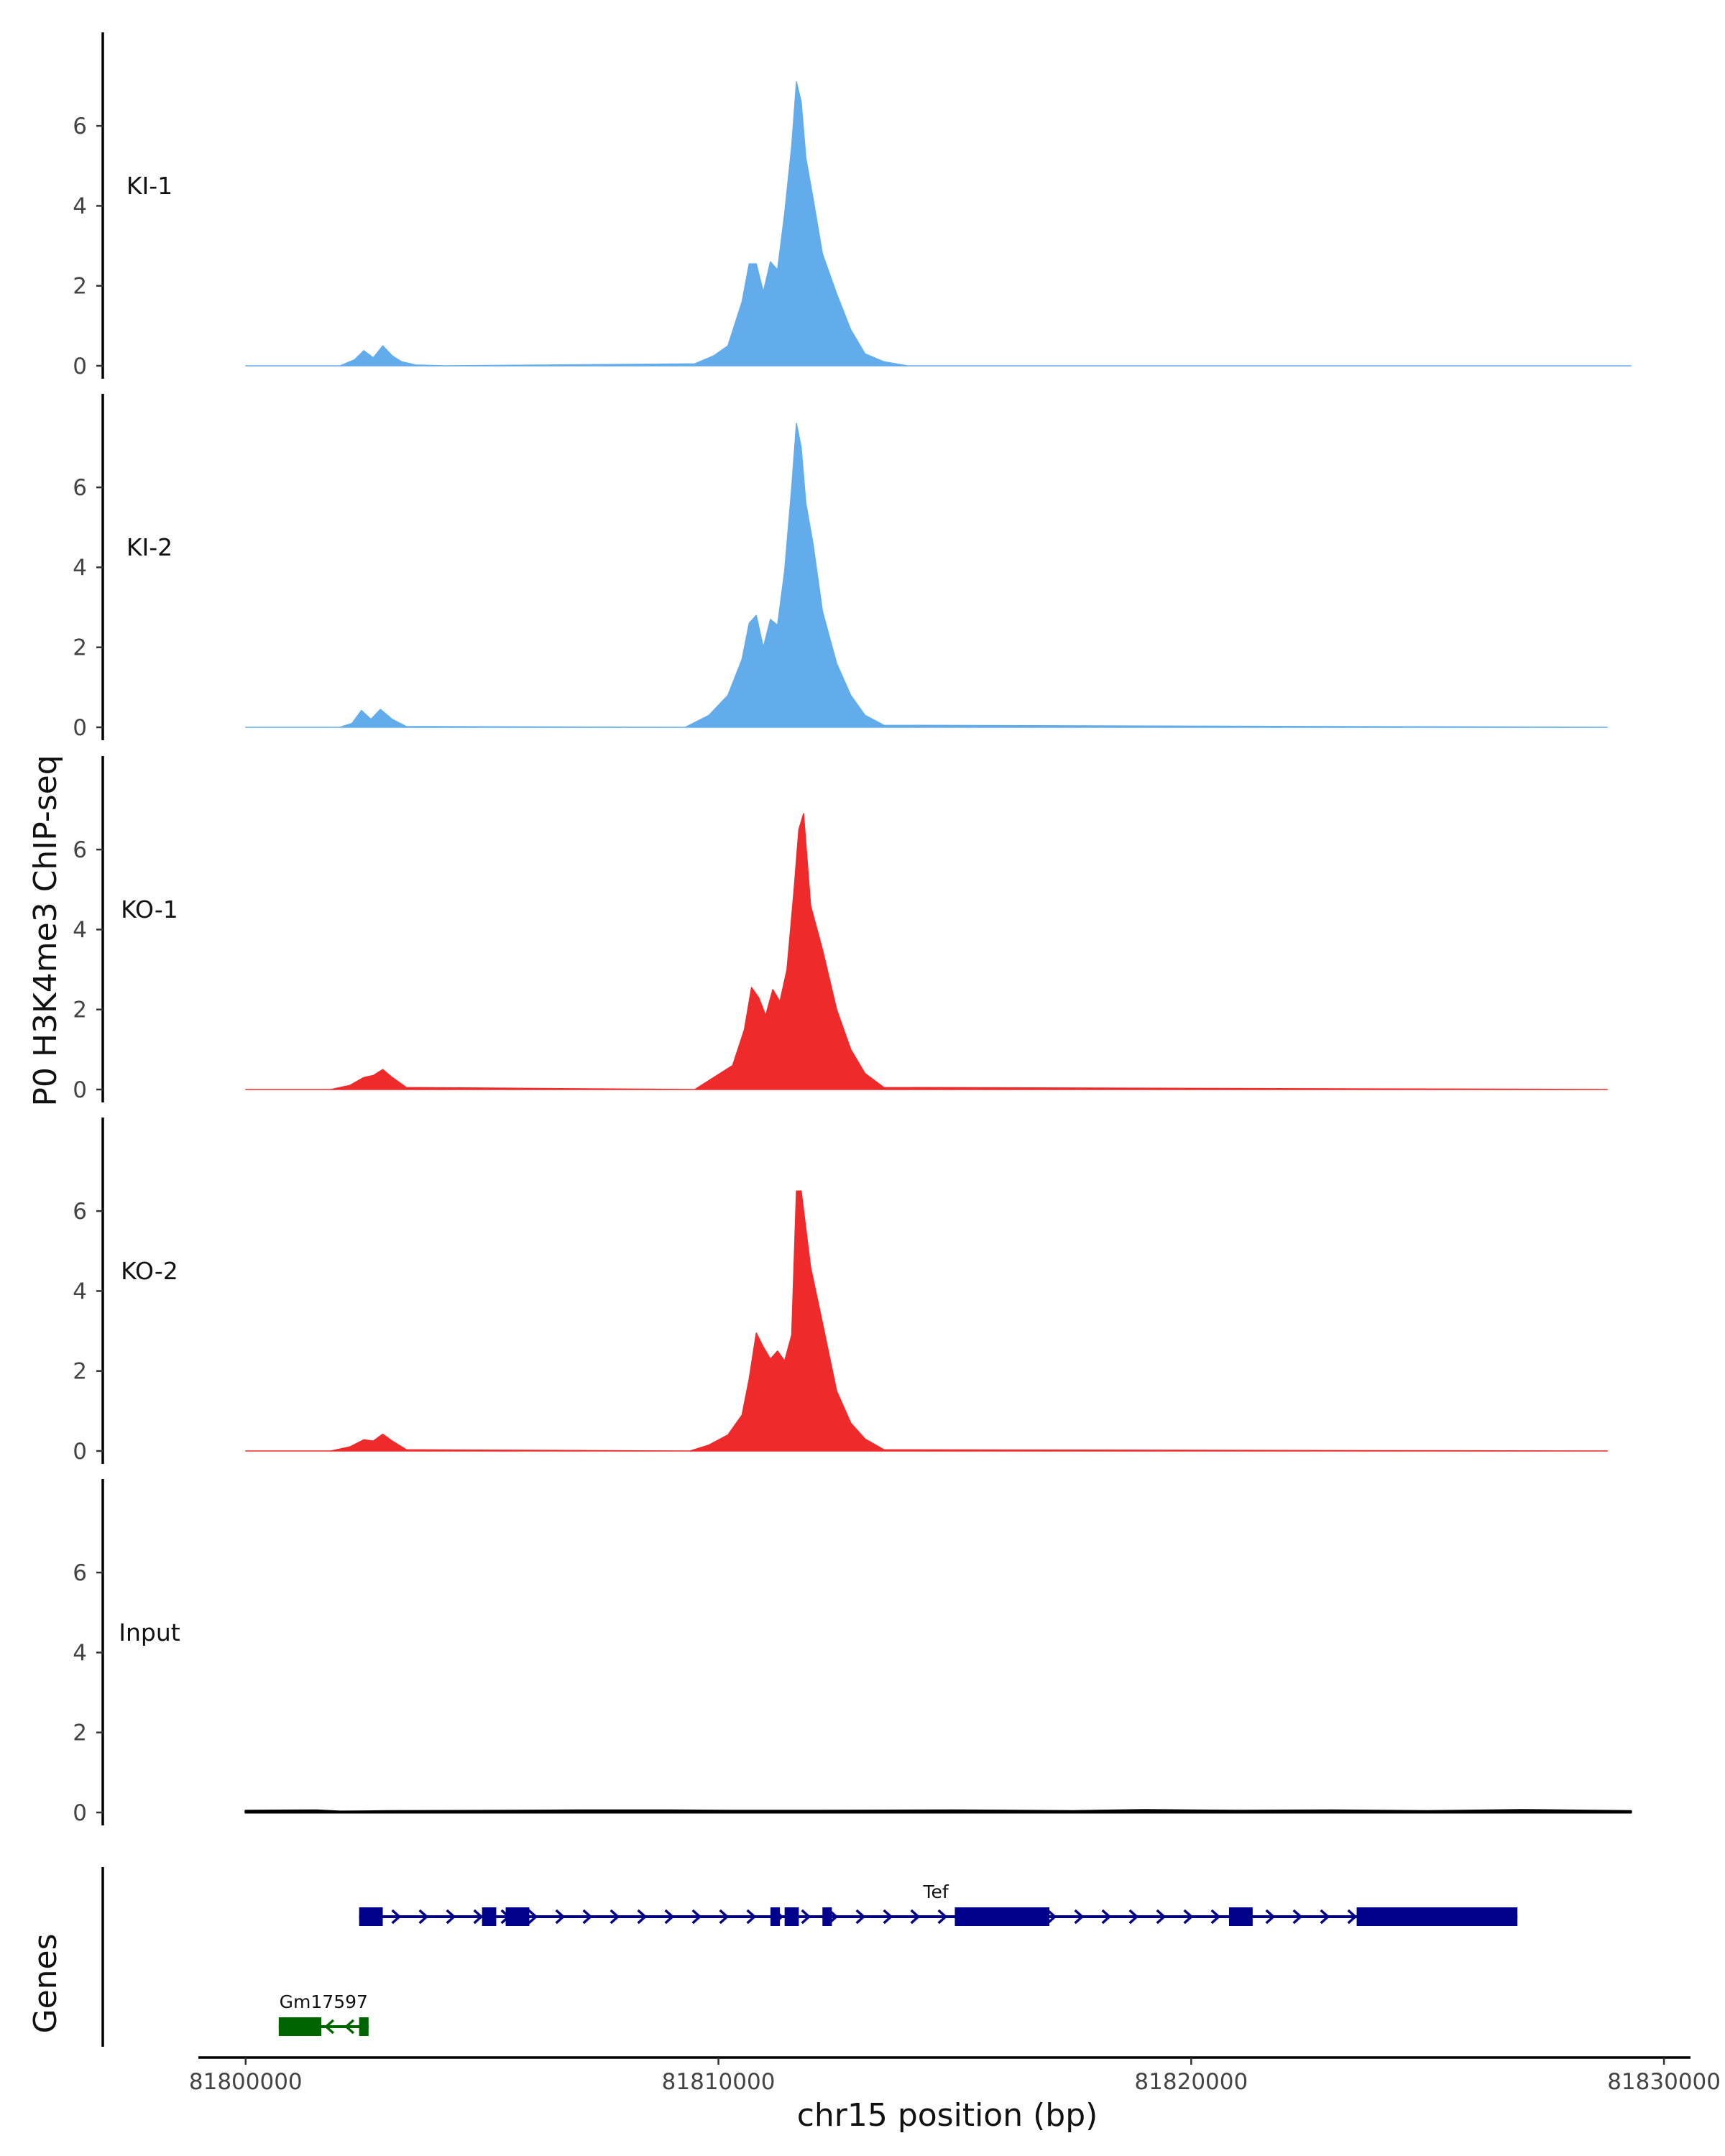 The image size is (1725, 2156). What do you see at coordinates (246, 2082) in the screenshot?
I see `x-tick-label: 81800000` at bounding box center [246, 2082].